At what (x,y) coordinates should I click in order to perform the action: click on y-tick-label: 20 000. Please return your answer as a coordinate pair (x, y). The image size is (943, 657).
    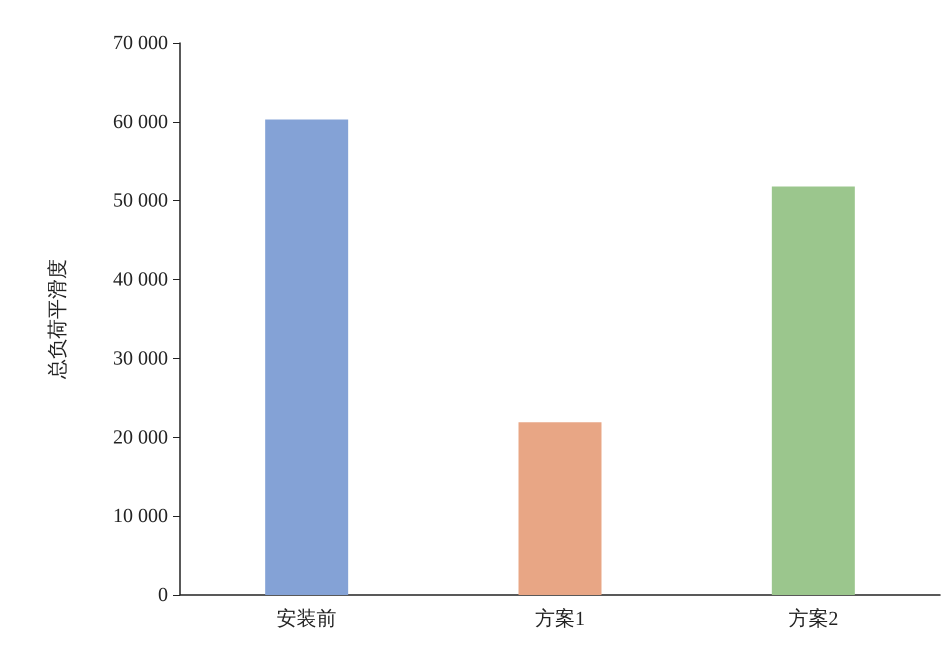
    Looking at the image, I should click on (140, 437).